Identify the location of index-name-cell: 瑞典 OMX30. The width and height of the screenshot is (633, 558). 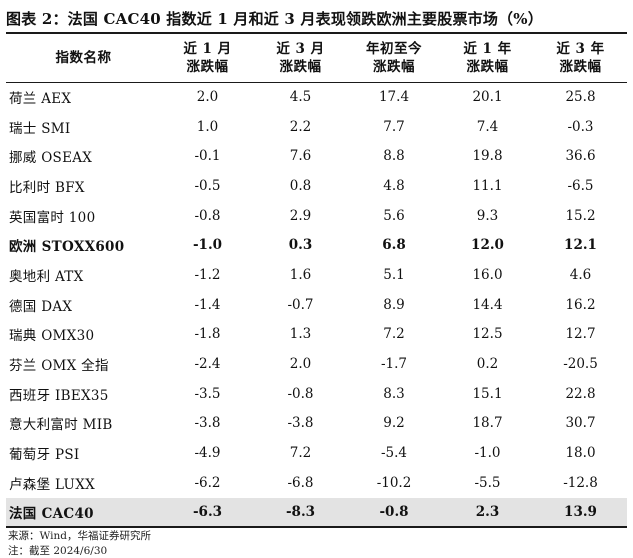
(52, 336).